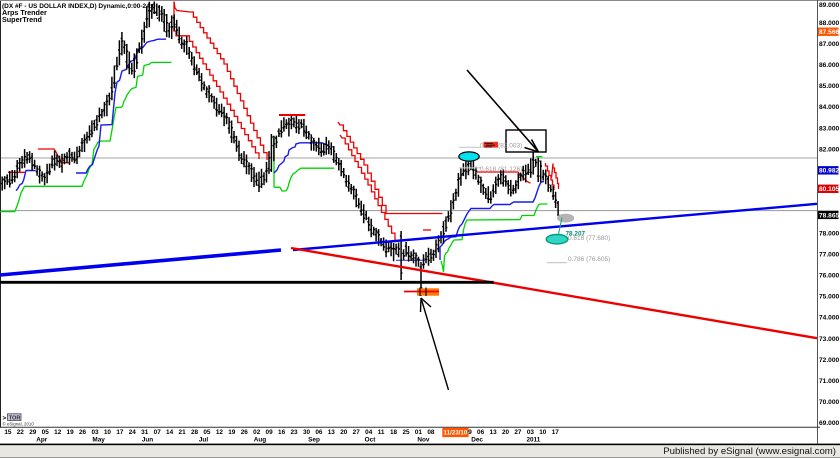 The height and width of the screenshot is (458, 840). I want to click on svg-text: 29, so click(33, 432).